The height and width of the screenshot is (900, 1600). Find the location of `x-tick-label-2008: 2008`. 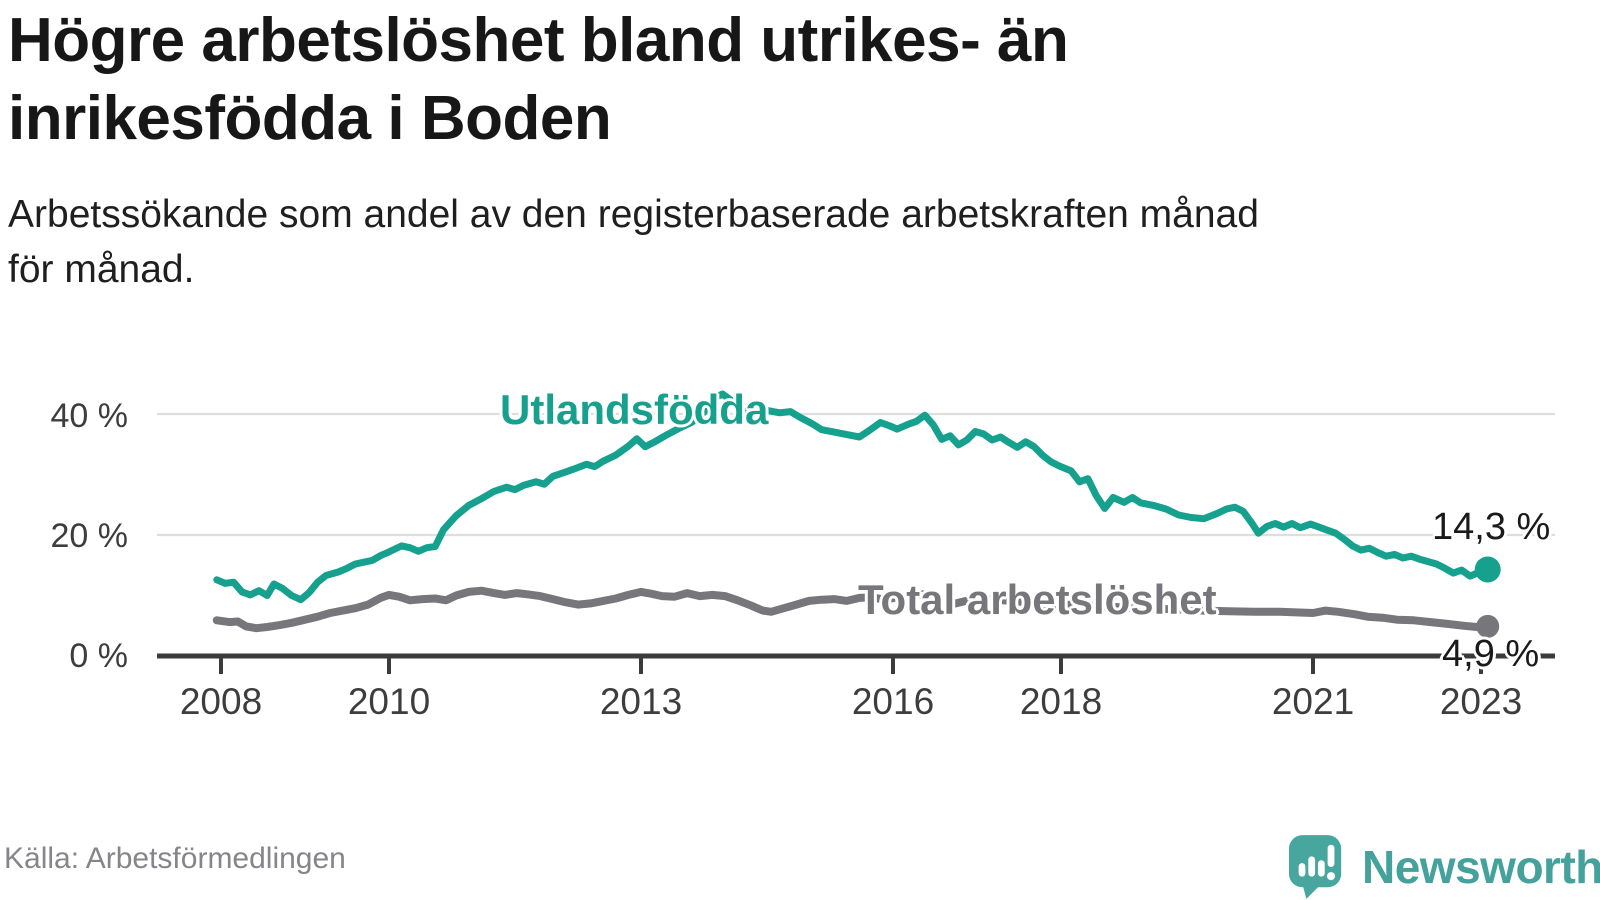

x-tick-label-2008: 2008 is located at coordinates (221, 701).